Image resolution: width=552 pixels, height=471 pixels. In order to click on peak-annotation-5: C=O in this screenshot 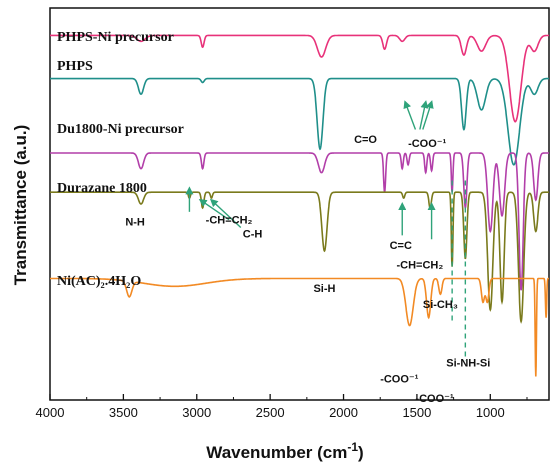, I will do `click(365, 140)`.